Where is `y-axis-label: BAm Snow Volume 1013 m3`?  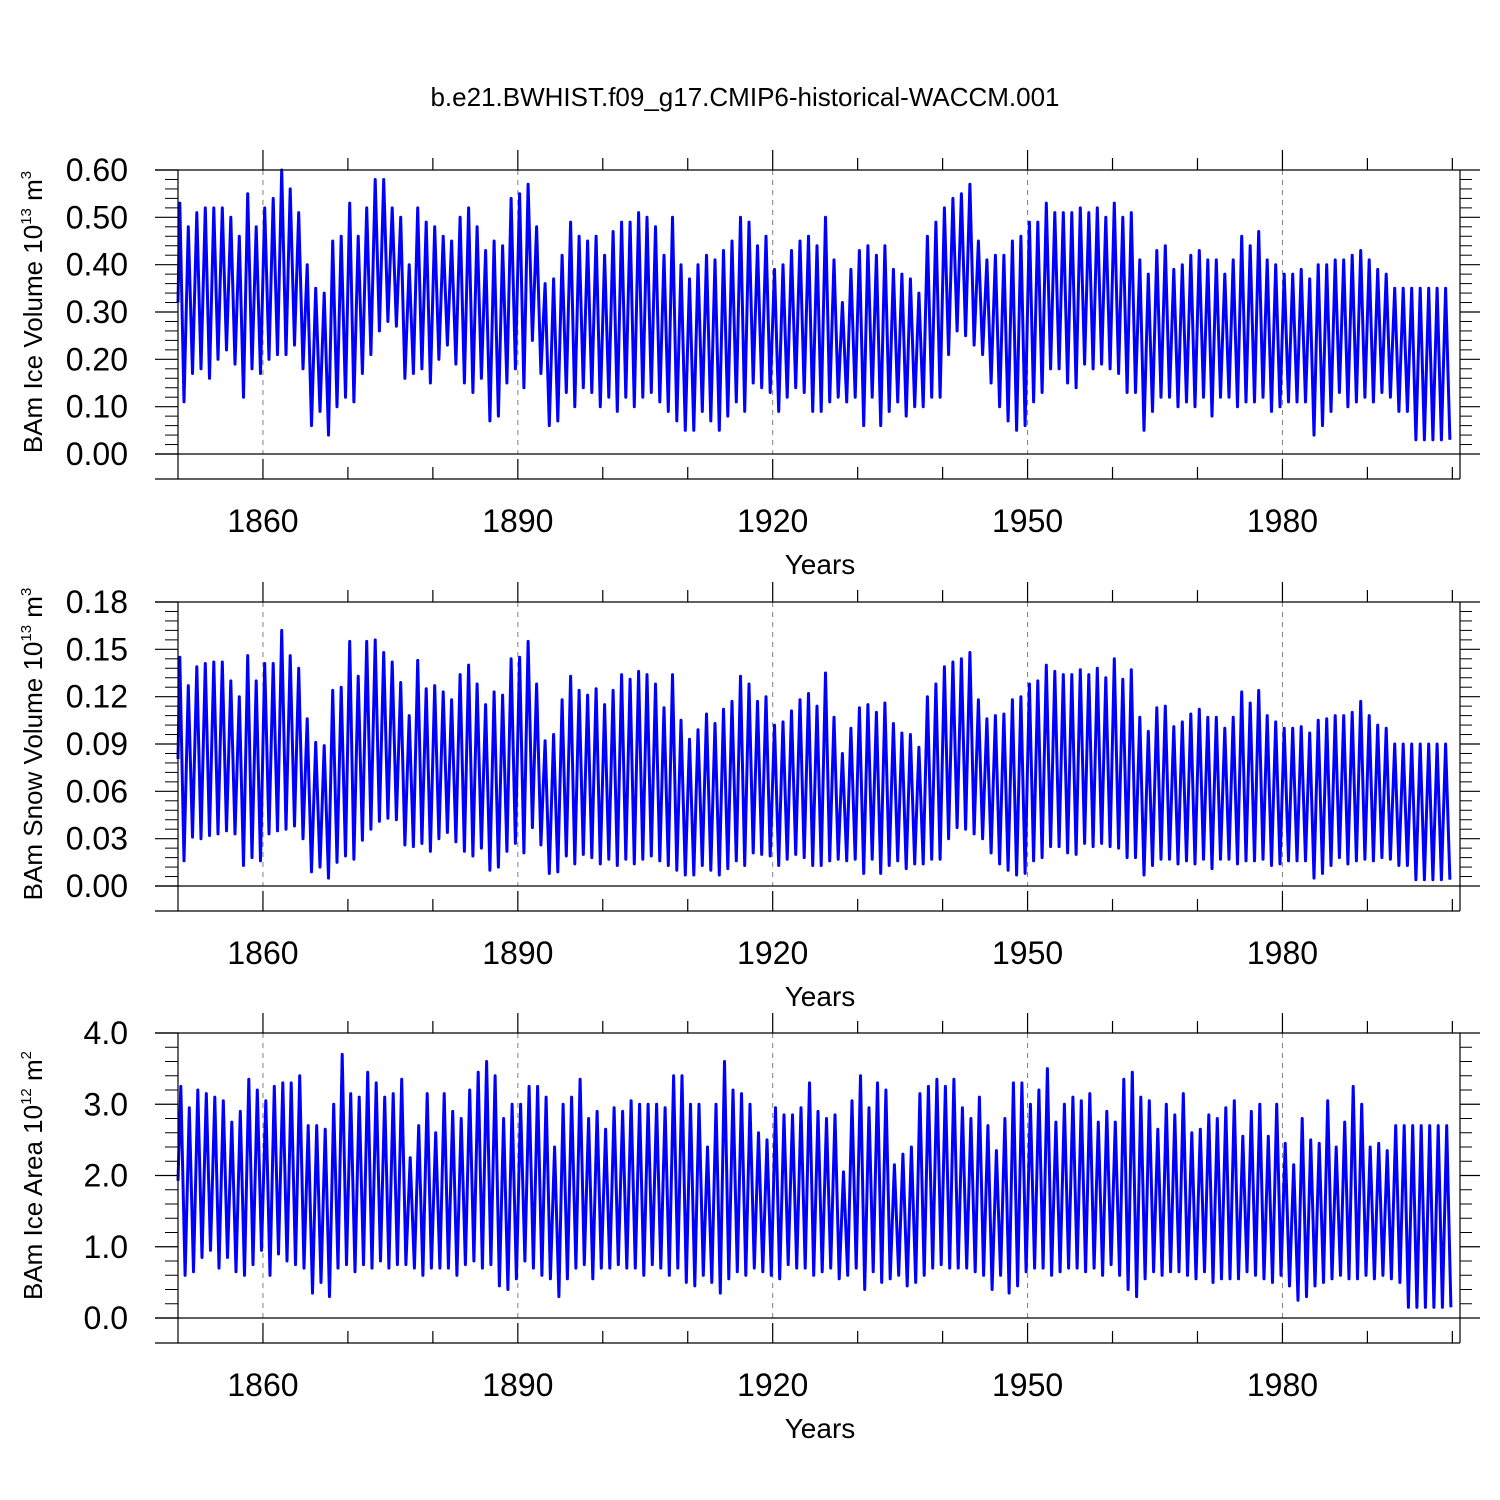
y-axis-label: BAm Snow Volume 1013 m3 is located at coordinates (33, 744).